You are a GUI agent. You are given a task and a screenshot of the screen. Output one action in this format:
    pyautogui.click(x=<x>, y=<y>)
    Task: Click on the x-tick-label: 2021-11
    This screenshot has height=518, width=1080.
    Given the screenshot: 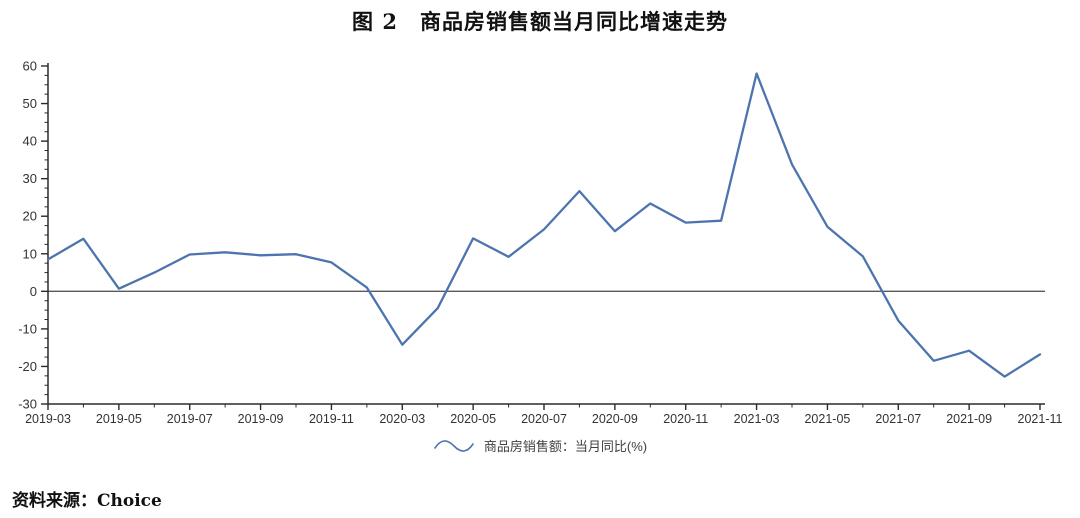 What is the action you would take?
    pyautogui.click(x=1040, y=419)
    